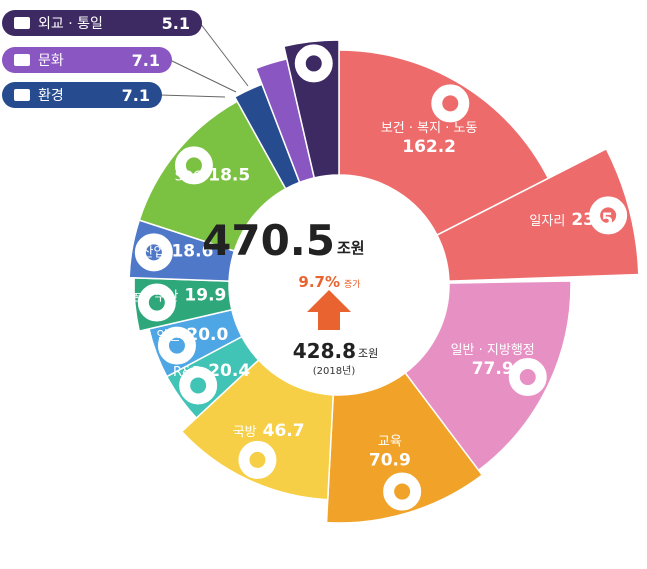  I want to click on slice-value: 46.7, so click(284, 431).